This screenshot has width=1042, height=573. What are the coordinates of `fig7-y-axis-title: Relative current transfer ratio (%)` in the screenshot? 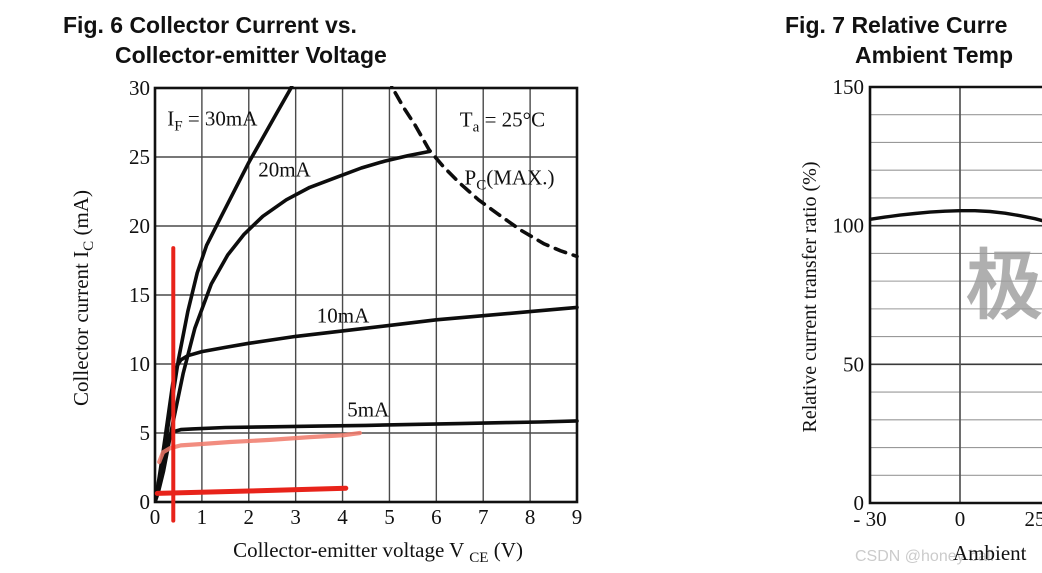 It's located at (810, 297).